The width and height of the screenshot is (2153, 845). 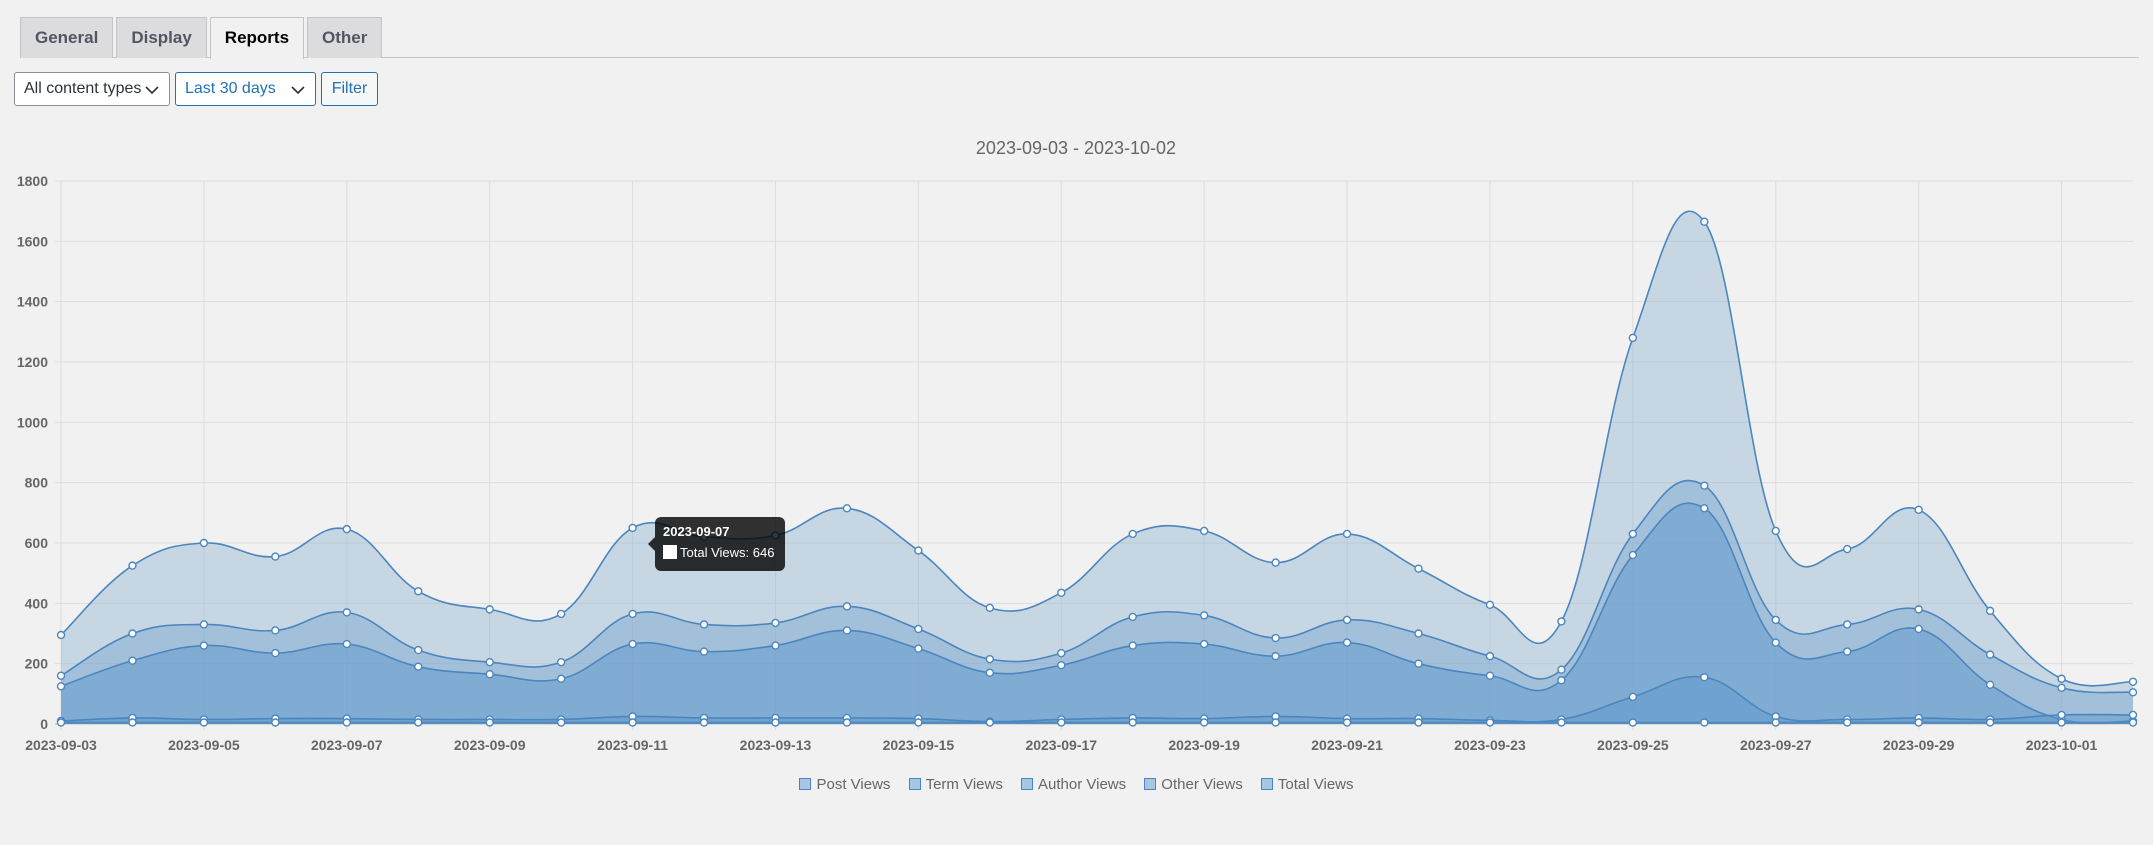 I want to click on x-tick-label: 2023-09-13, so click(x=776, y=745).